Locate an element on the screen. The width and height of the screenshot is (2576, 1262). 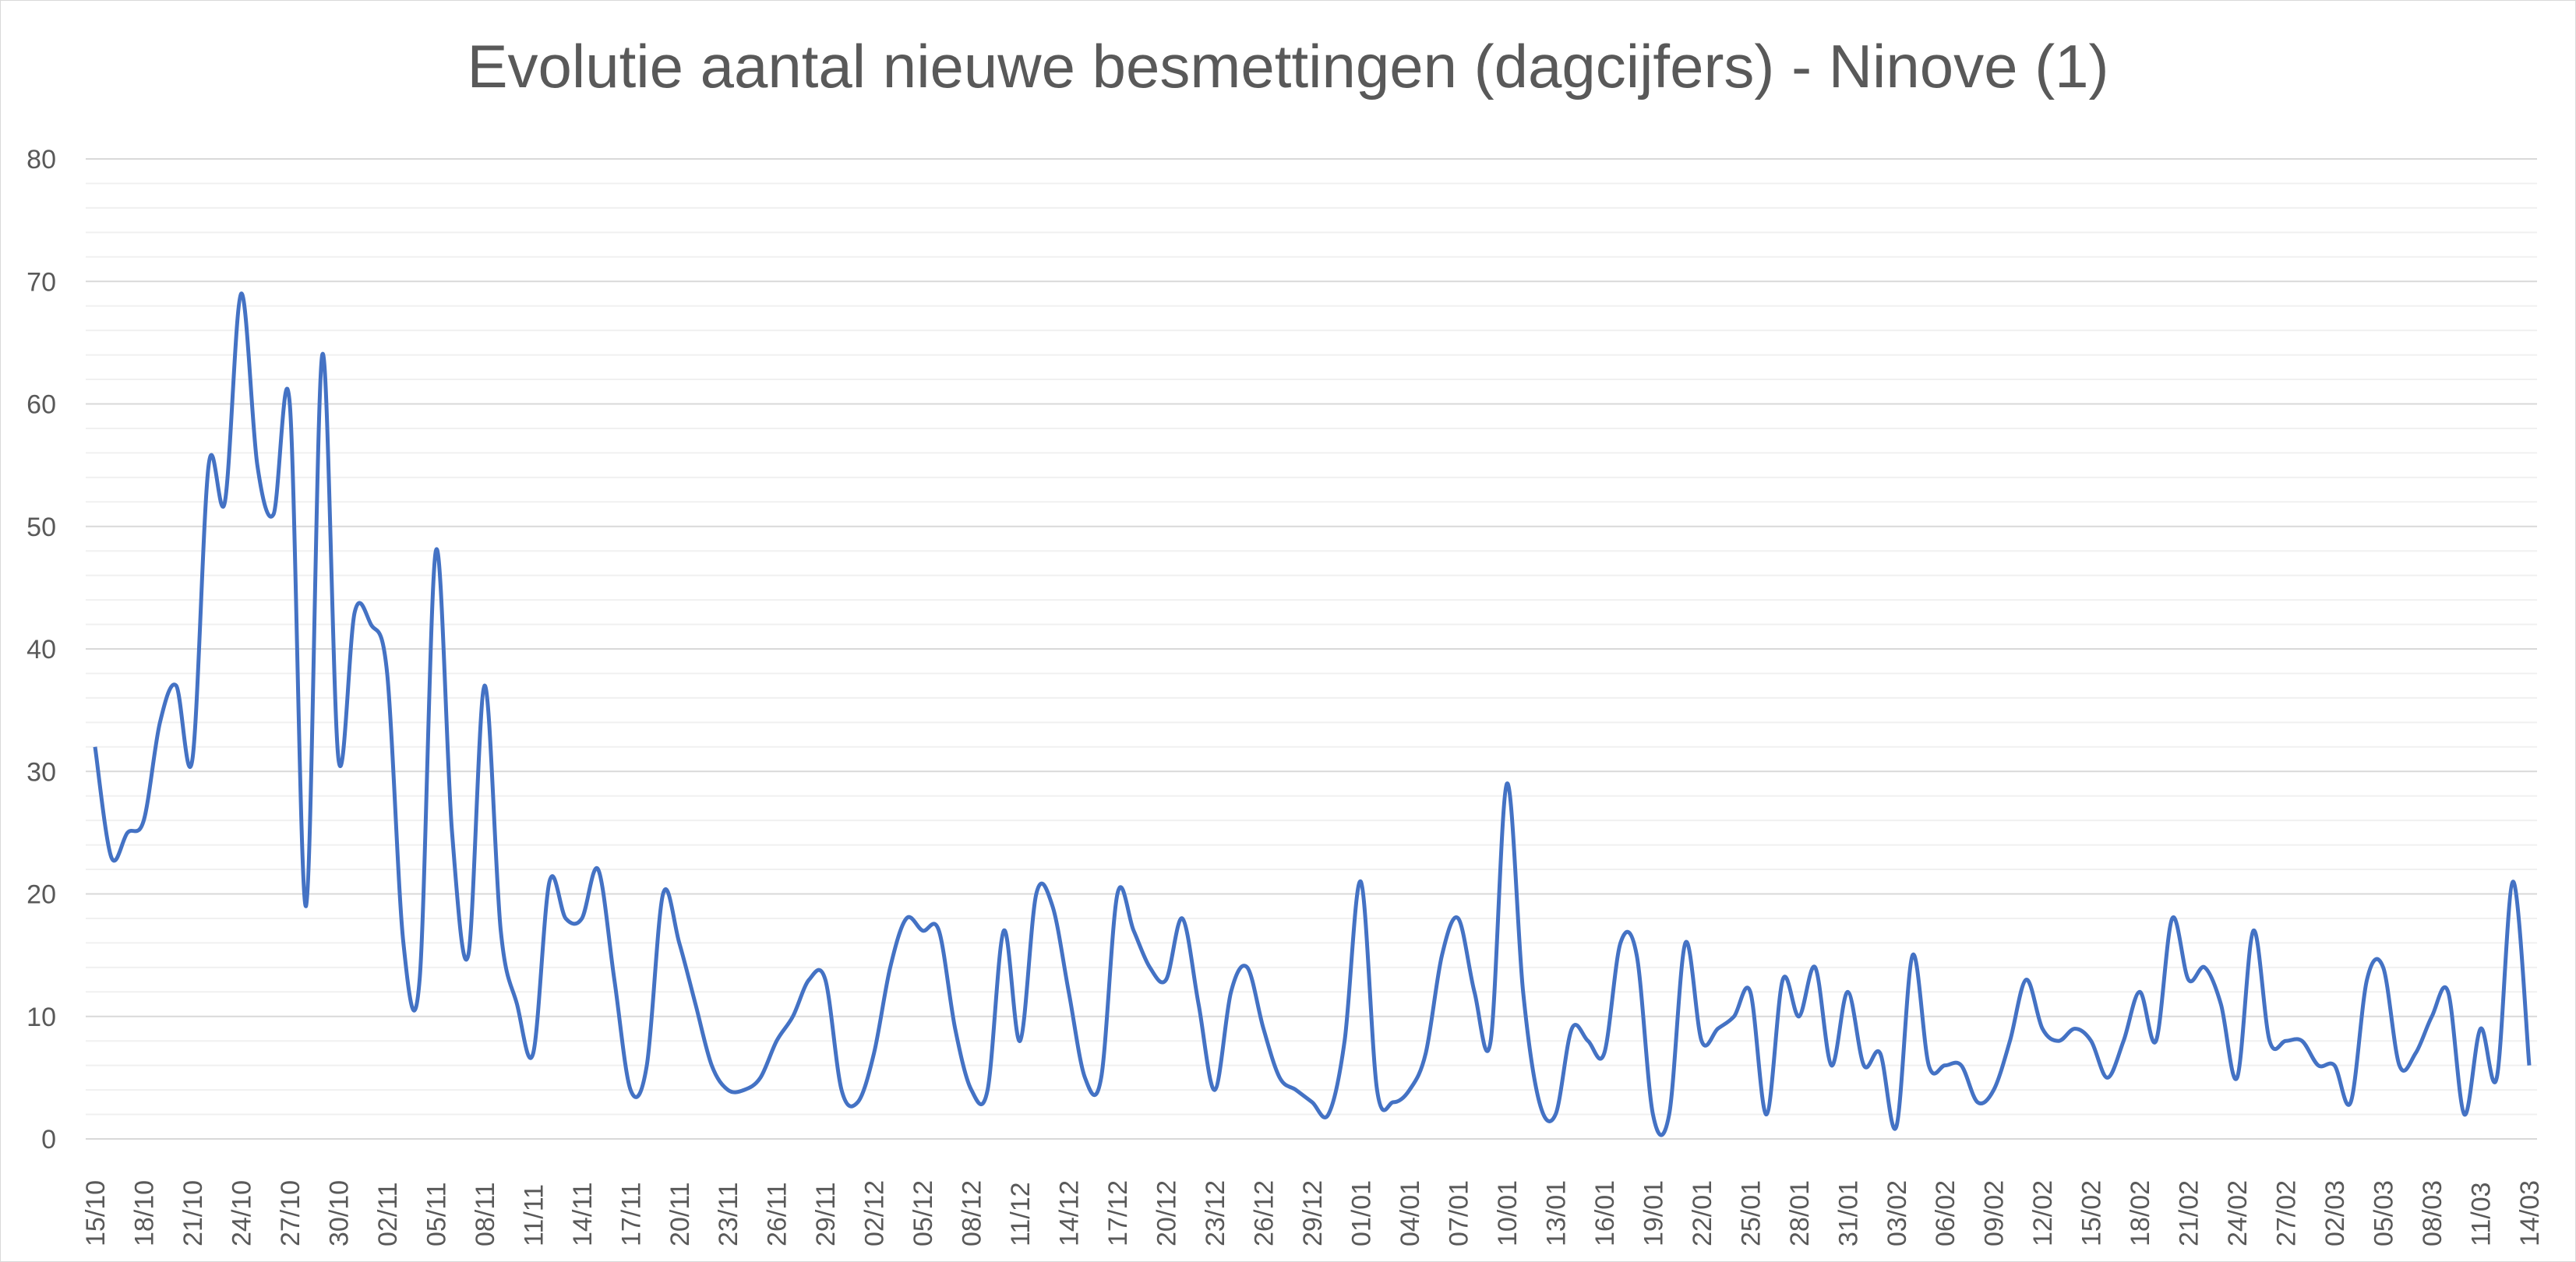
x-tick-label: 19/01 is located at coordinates (1653, 1213).